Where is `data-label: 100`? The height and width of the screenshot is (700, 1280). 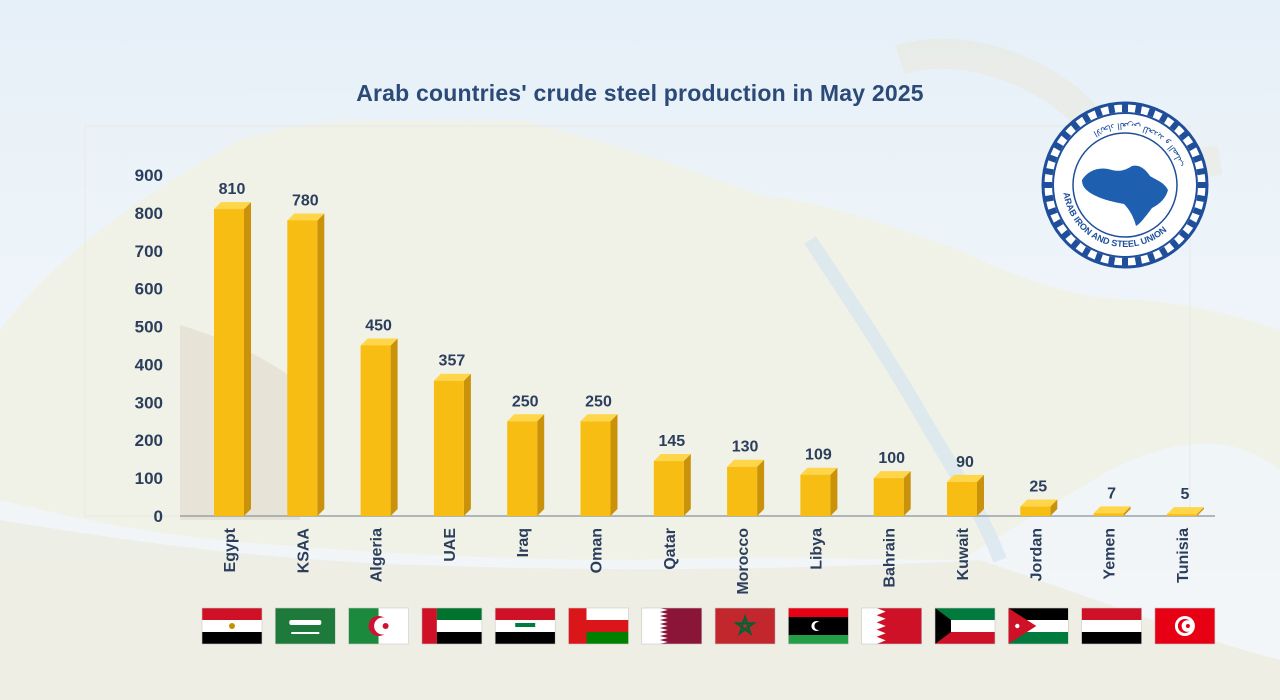
data-label: 100 is located at coordinates (891, 458).